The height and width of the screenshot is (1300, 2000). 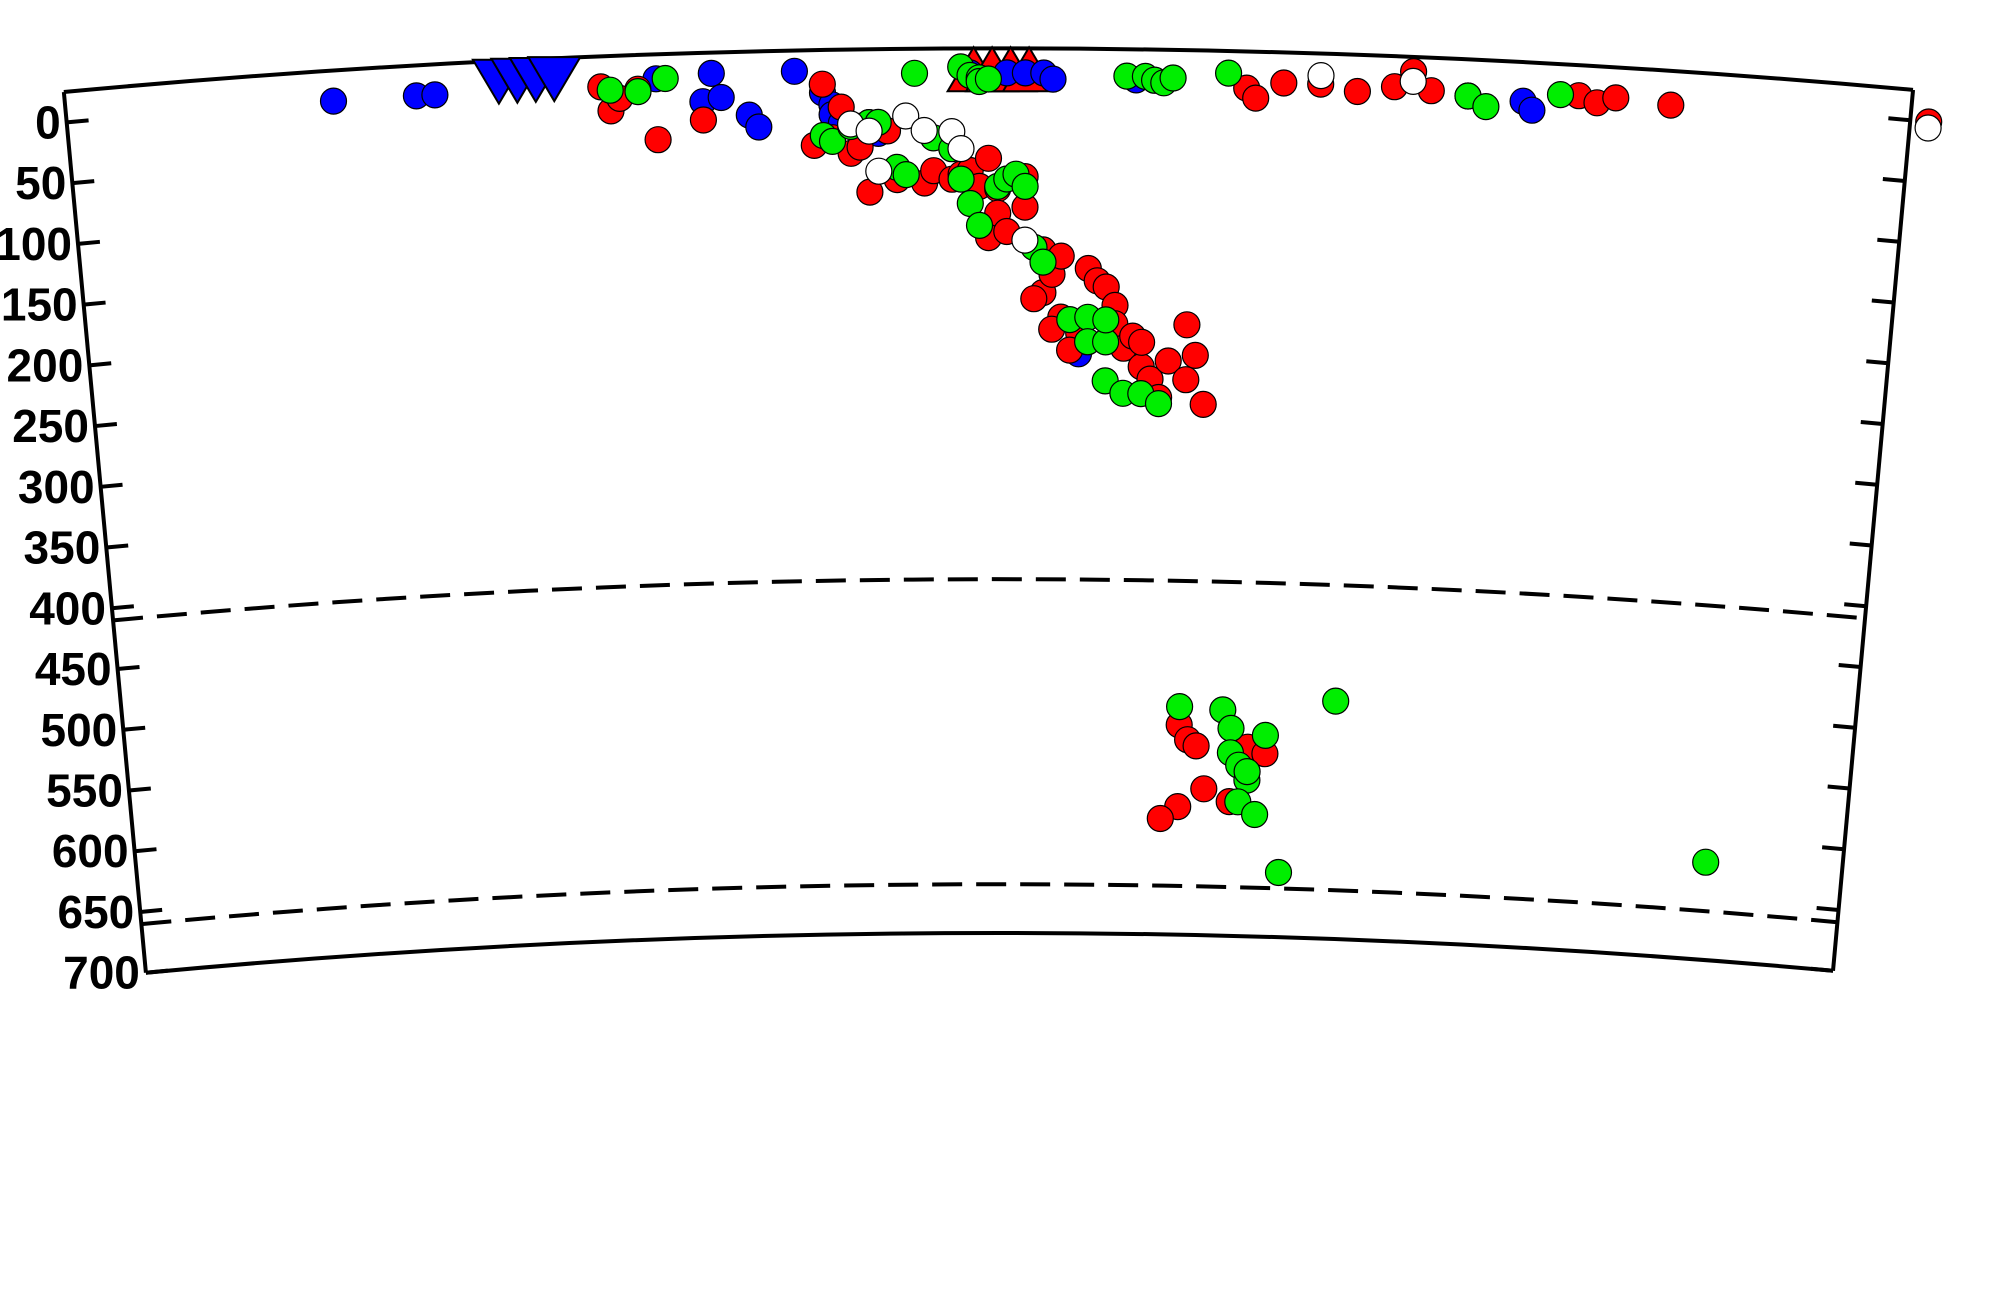 I want to click on y-tick-label-500: 500, so click(x=79, y=730).